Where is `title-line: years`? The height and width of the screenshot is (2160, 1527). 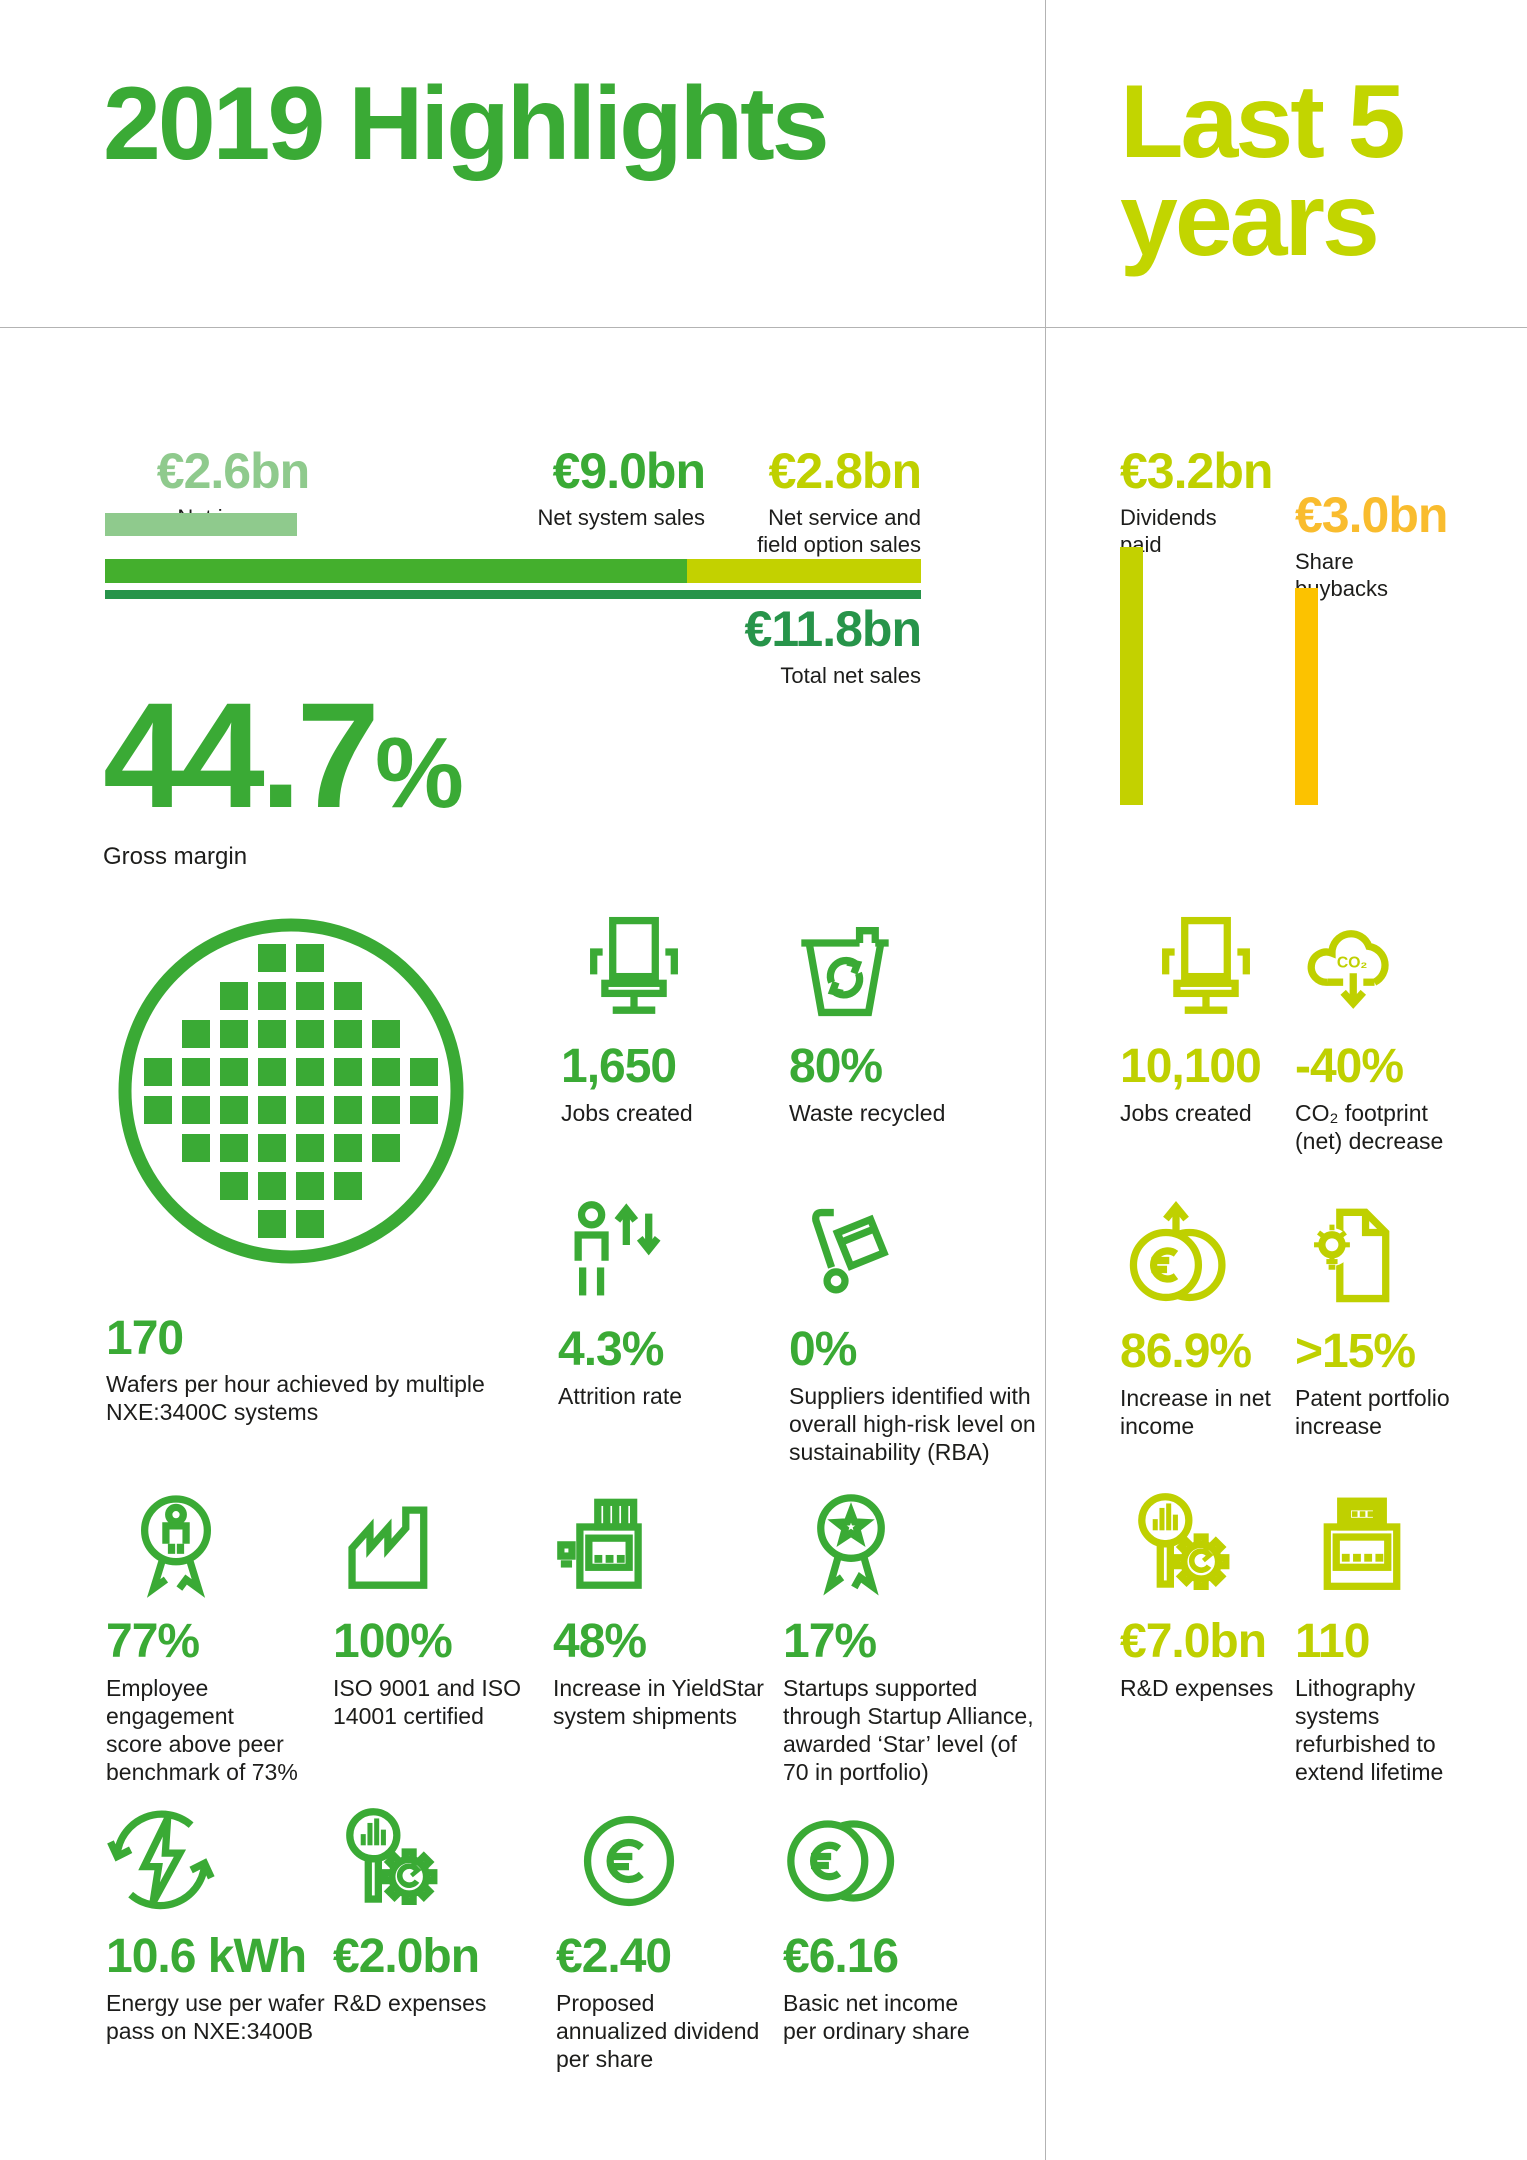 title-line: years is located at coordinates (1250, 219).